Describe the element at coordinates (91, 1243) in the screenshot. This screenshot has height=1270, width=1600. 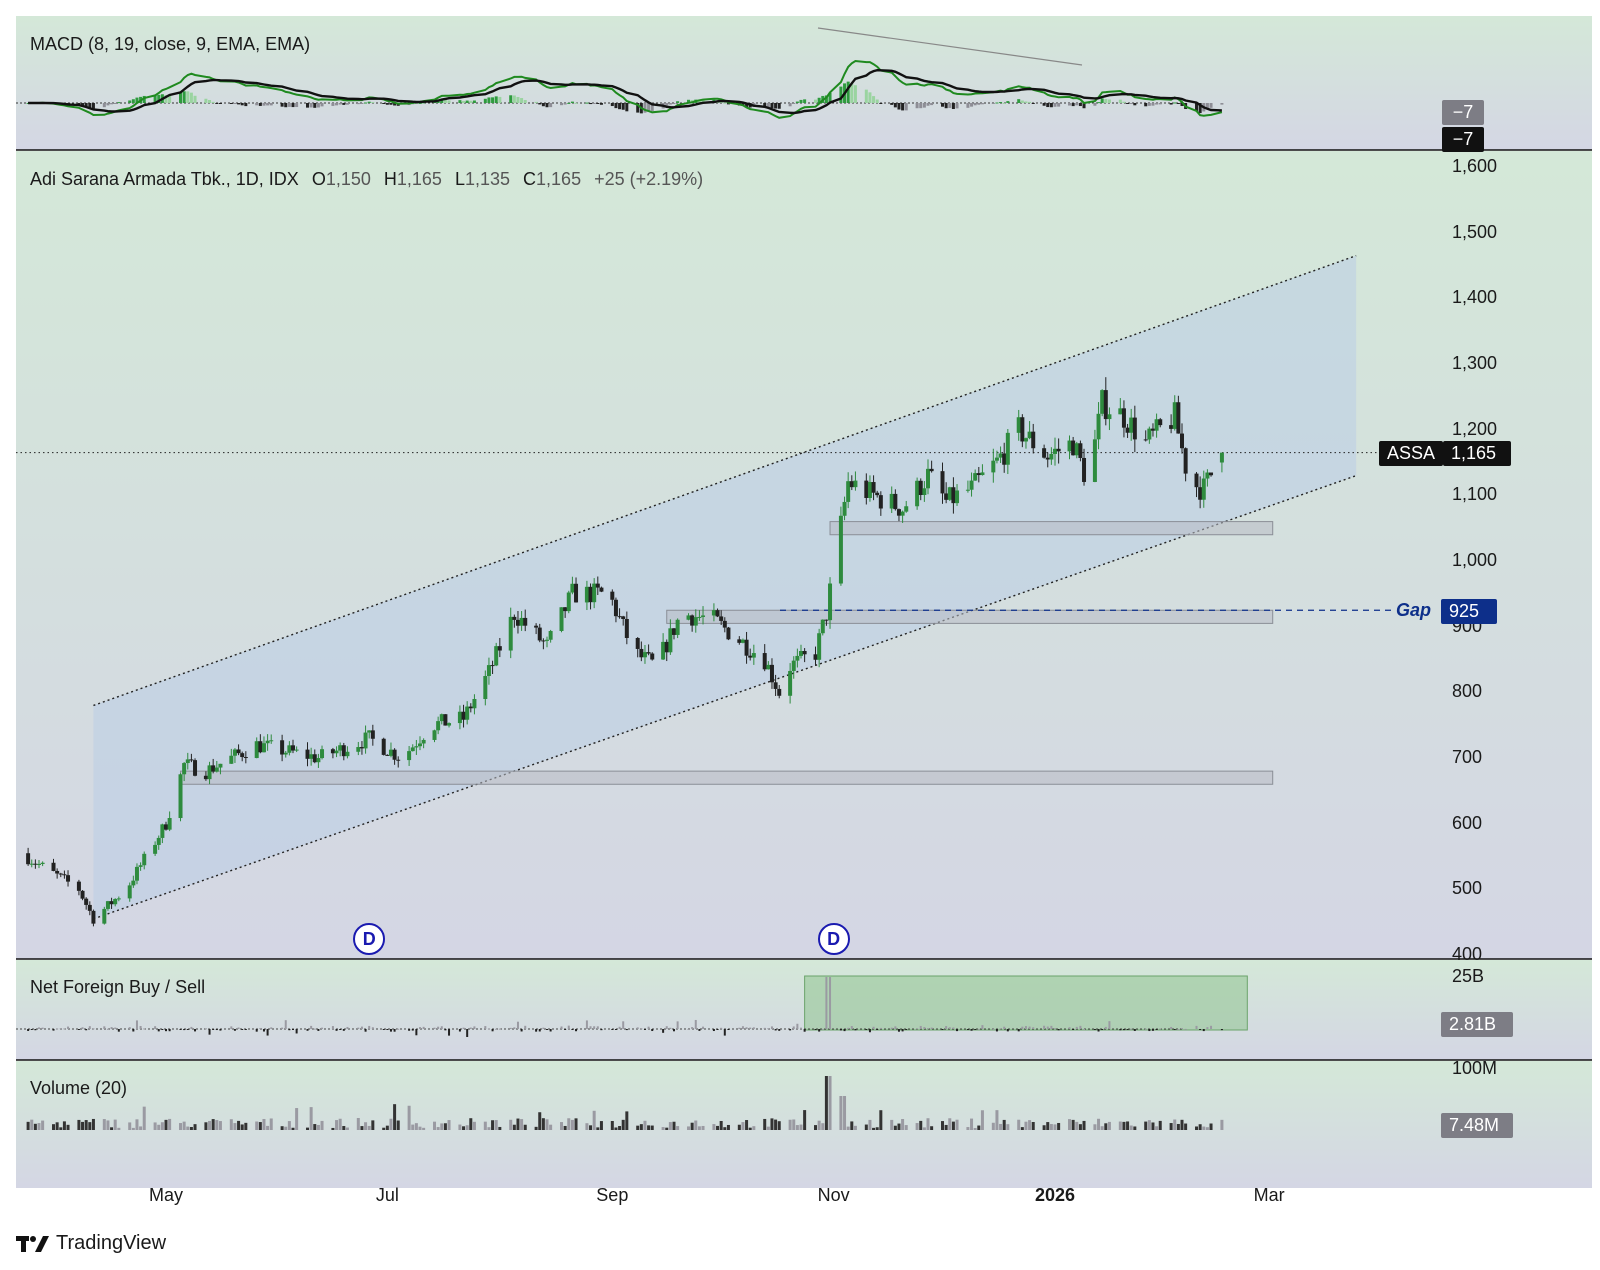
I see `tradingview-logo: TradingView` at that location.